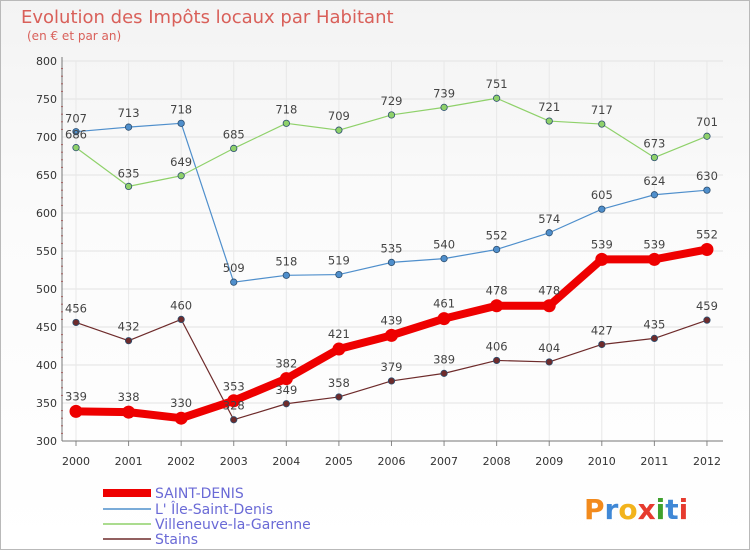 This screenshot has width=750, height=551. Describe the element at coordinates (46, 441) in the screenshot. I see `y-tick-label: 300` at that location.